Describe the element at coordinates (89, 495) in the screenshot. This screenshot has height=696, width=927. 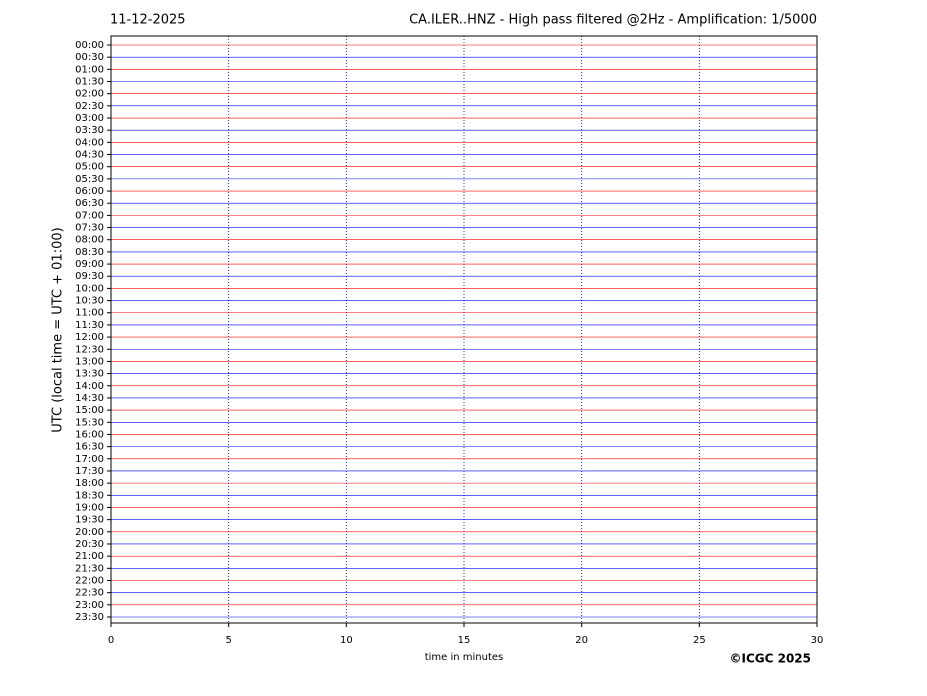
I see `y-tick-label: 18:30` at that location.